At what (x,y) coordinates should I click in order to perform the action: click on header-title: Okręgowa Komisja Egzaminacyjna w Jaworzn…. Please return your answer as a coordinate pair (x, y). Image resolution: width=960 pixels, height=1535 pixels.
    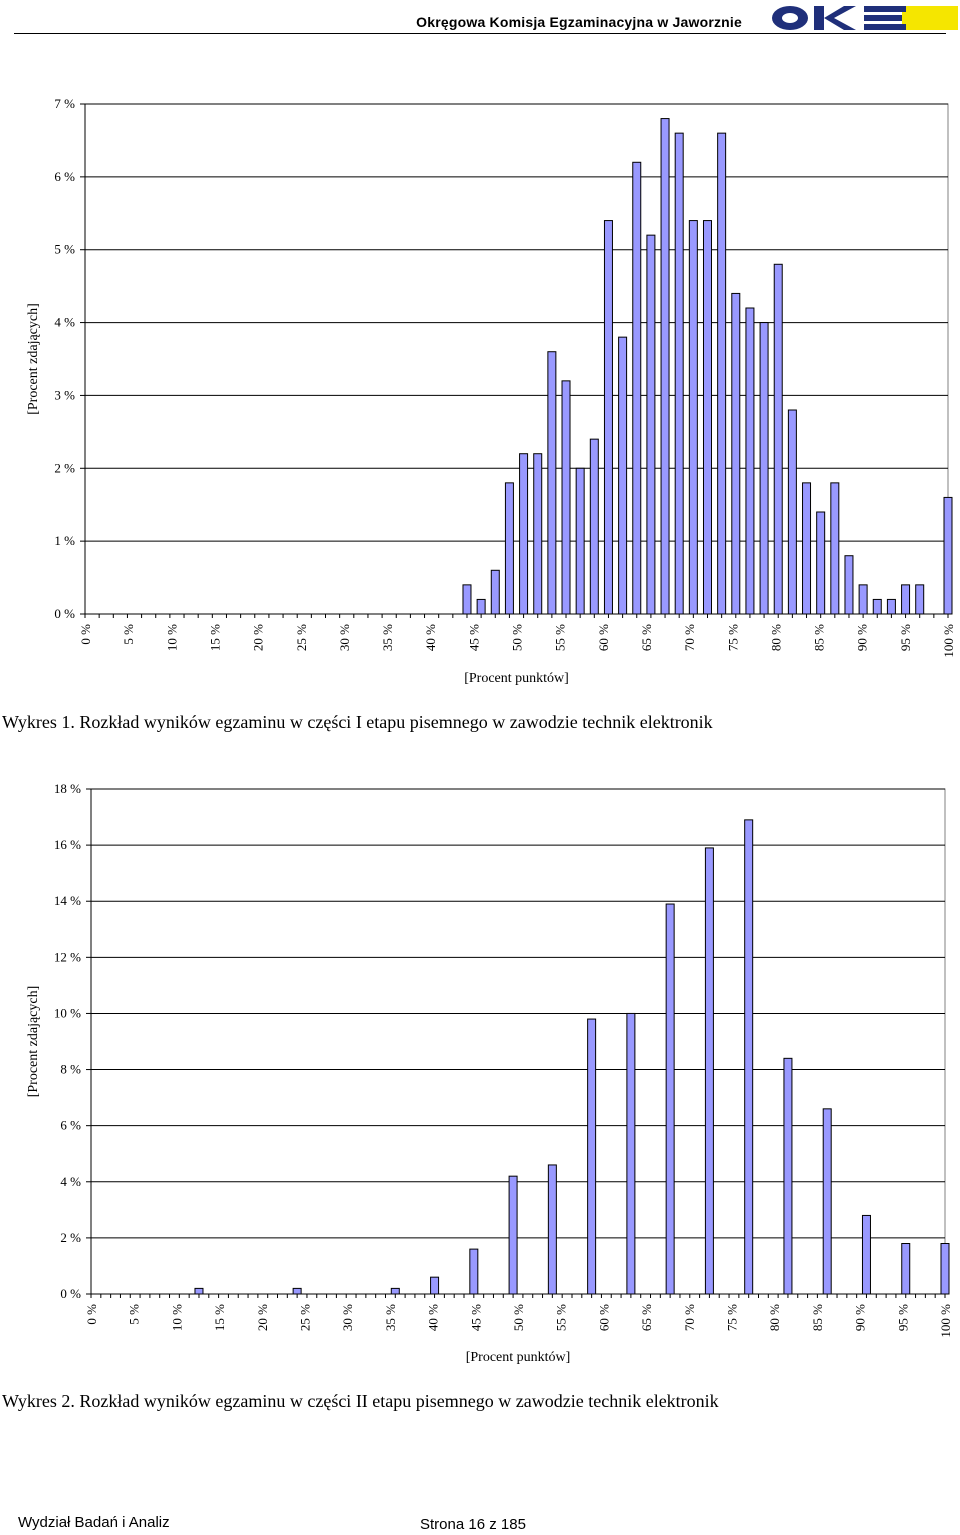
    Looking at the image, I should click on (579, 22).